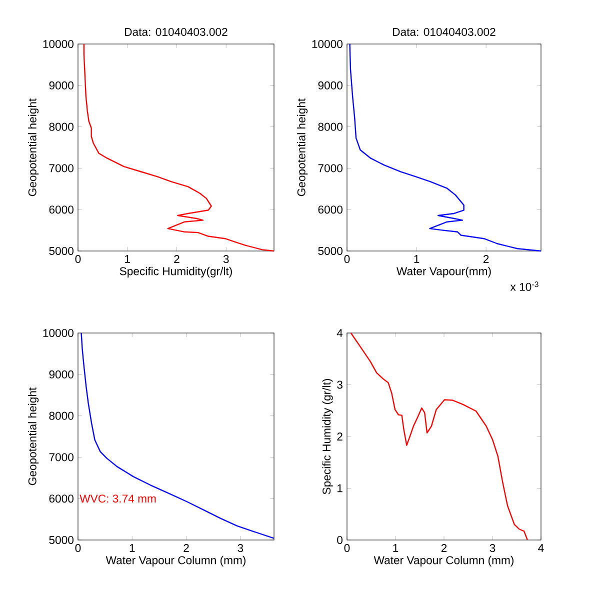  I want to click on y-tick-label: 2, so click(339, 436).